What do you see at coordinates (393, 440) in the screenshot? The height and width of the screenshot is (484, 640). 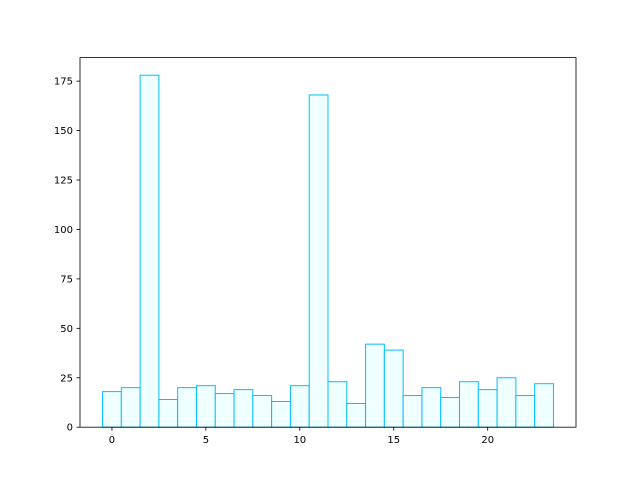 I see `x-tick-label: 15` at bounding box center [393, 440].